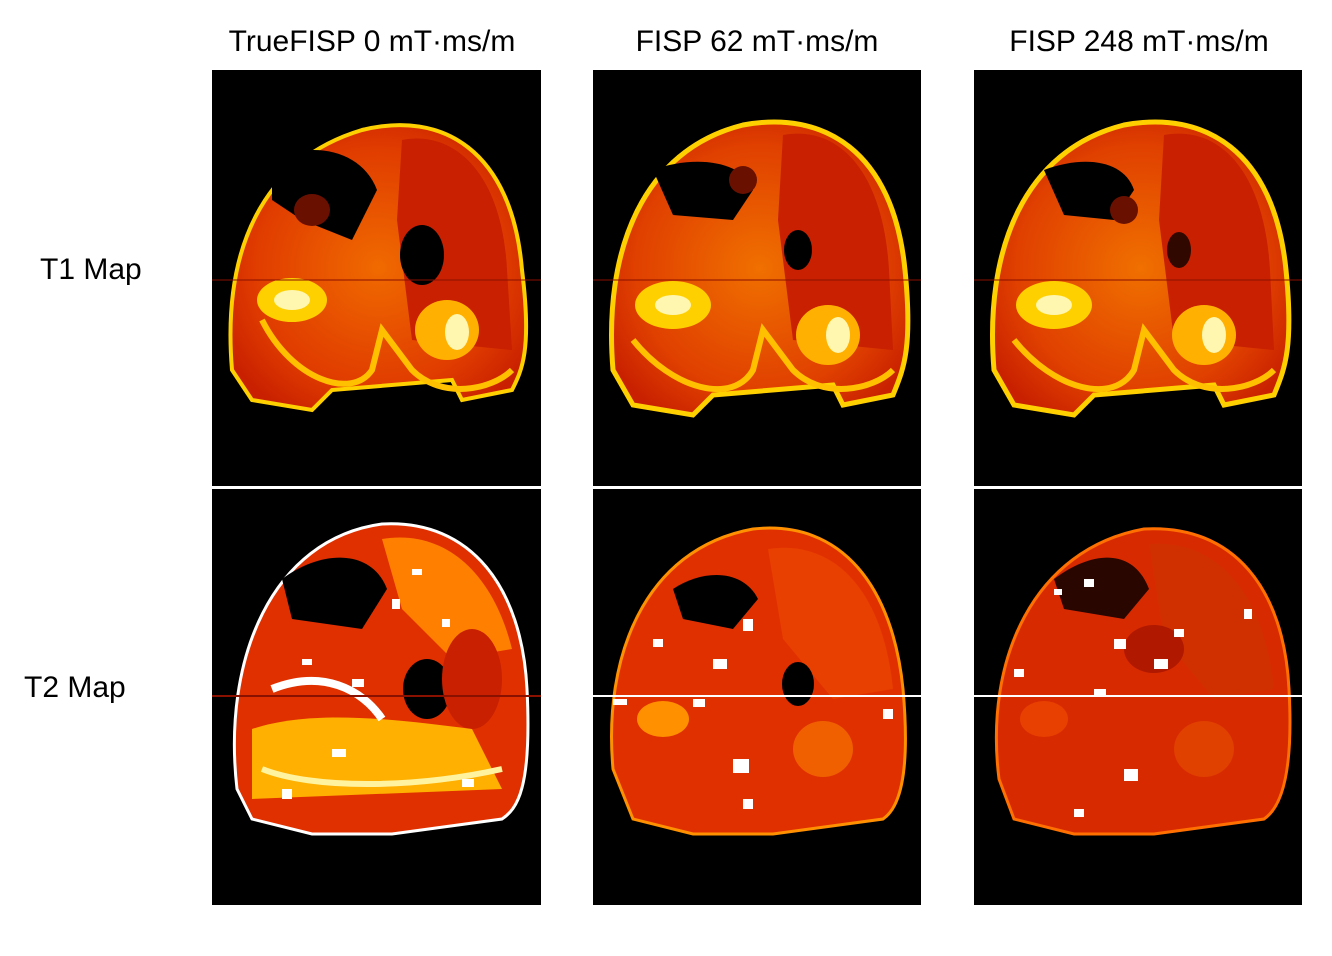 This screenshot has height=956, width=1332. Describe the element at coordinates (376, 278) in the screenshot. I see `t1-map-truefisp-image` at that location.